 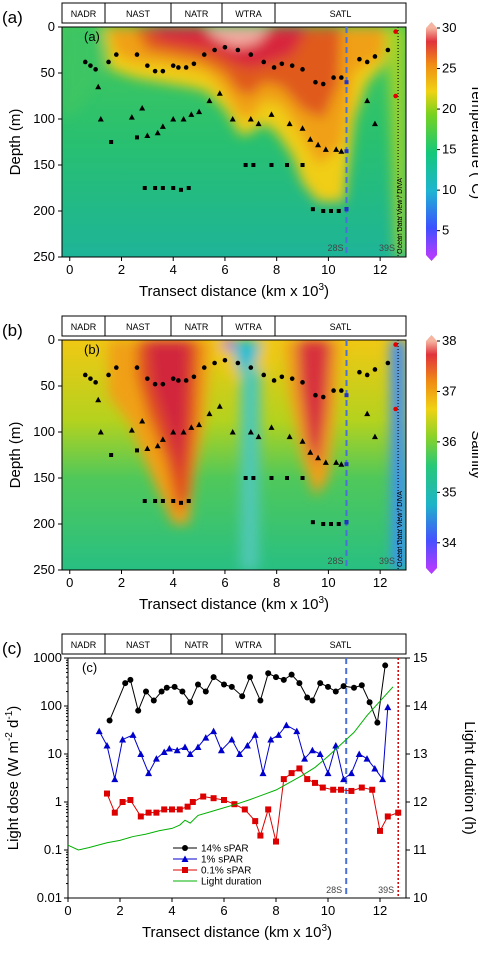 I want to click on colorbar-tick-label: 38, so click(x=449, y=340).